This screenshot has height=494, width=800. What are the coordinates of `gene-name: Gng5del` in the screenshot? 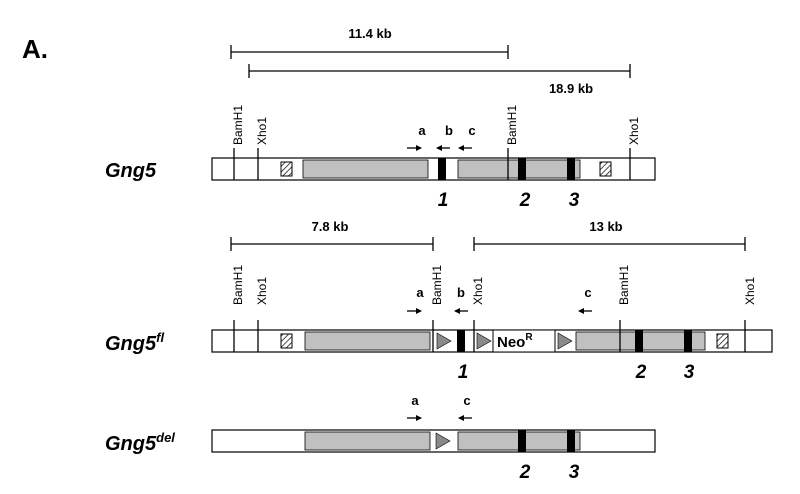 It's located at (140, 442).